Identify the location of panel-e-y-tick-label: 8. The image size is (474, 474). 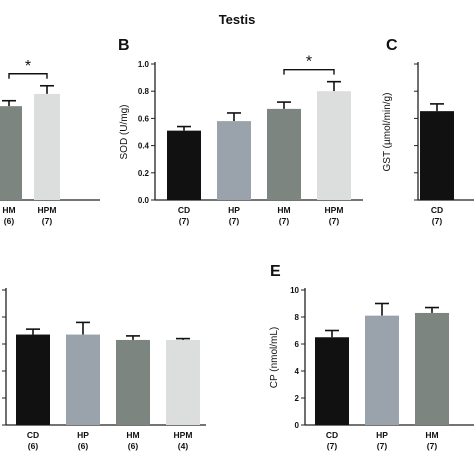
(297, 317).